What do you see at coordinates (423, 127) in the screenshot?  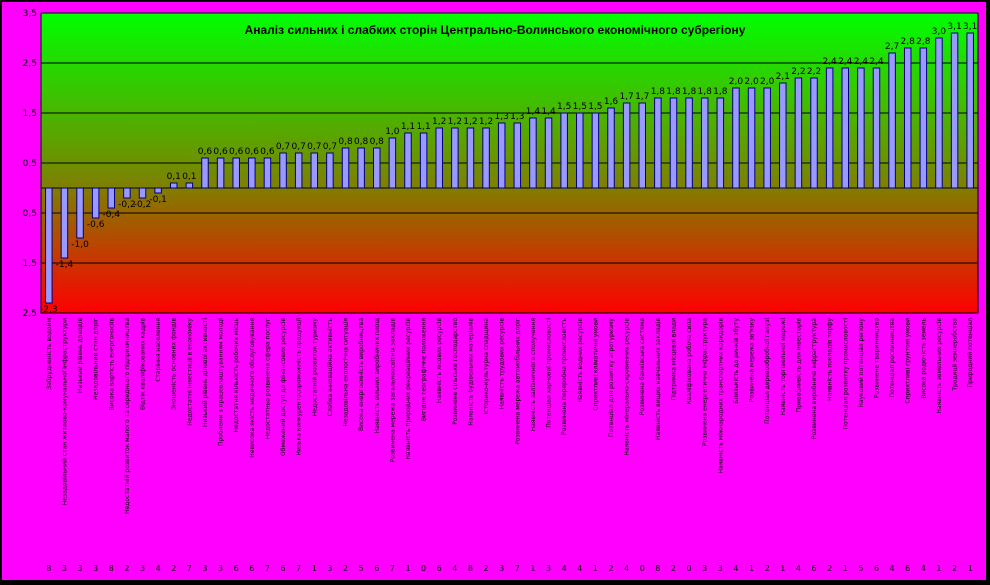 I see `data-label: 1,1` at bounding box center [423, 127].